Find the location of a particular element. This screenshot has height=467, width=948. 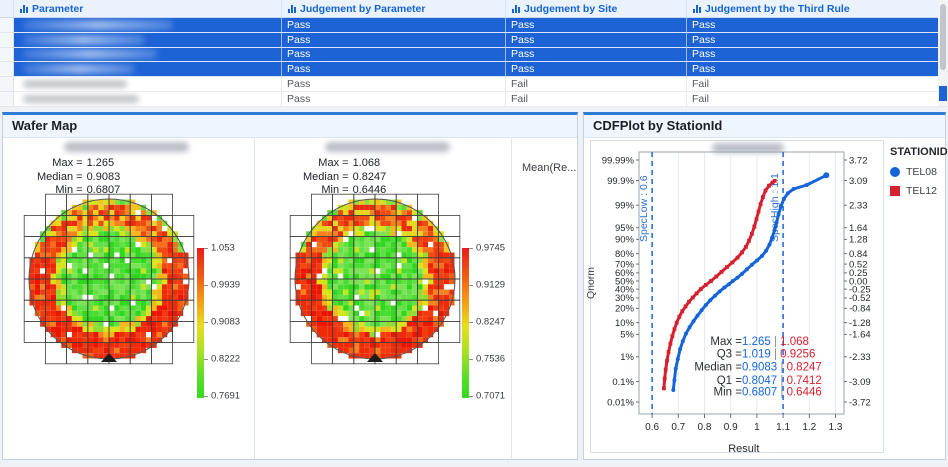

svg-text: 1.28 is located at coordinates (858, 240).